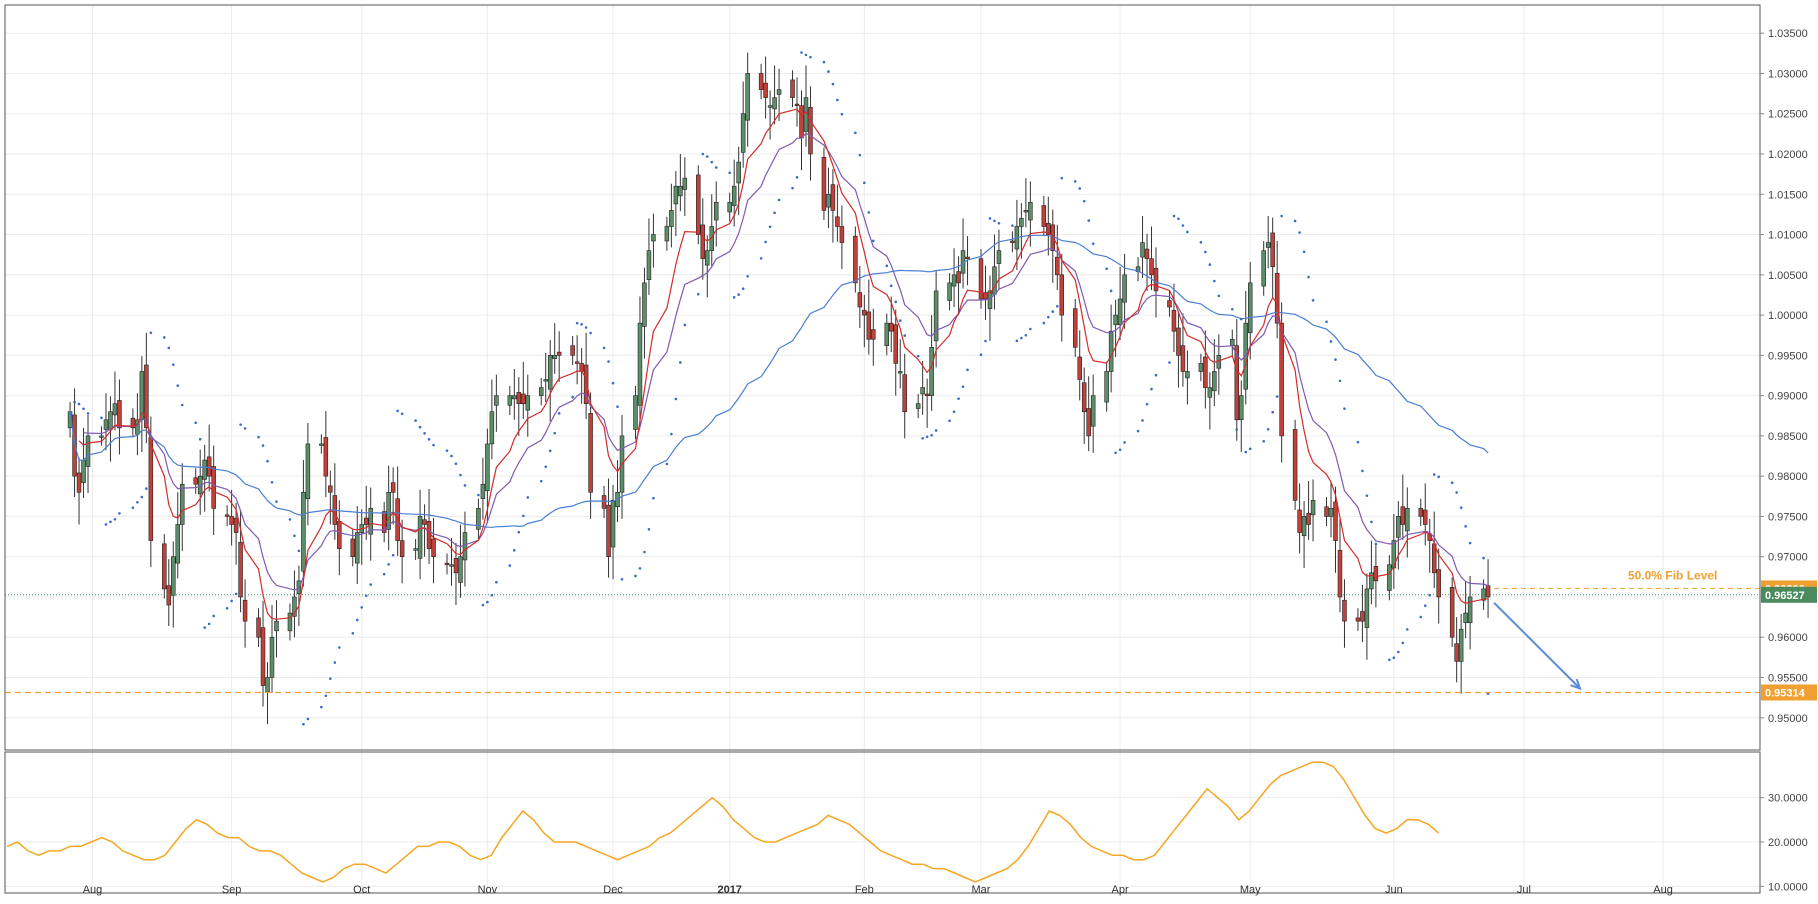 Image resolution: width=1818 pixels, height=904 pixels. Describe the element at coordinates (1788, 477) in the screenshot. I see `price-axis-tick-label: 0.98000` at that location.